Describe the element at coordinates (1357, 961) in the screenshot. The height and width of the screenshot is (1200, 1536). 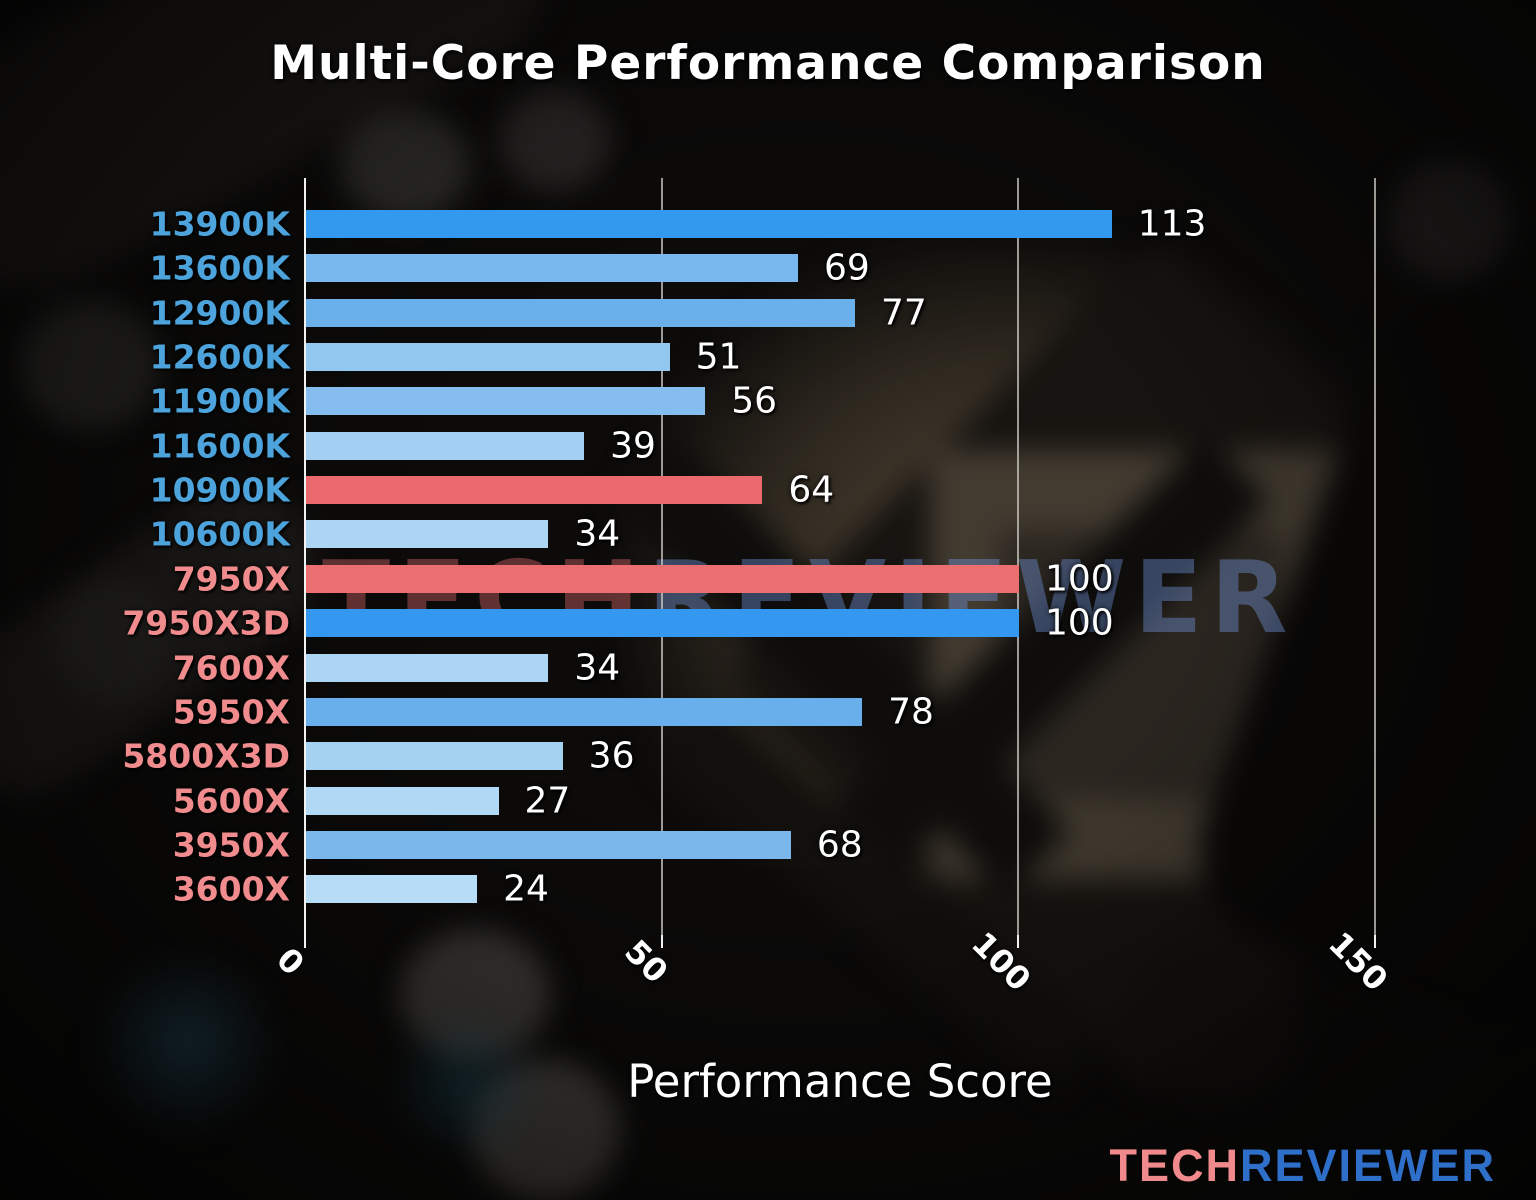
I see `x-tick-label: 150` at that location.